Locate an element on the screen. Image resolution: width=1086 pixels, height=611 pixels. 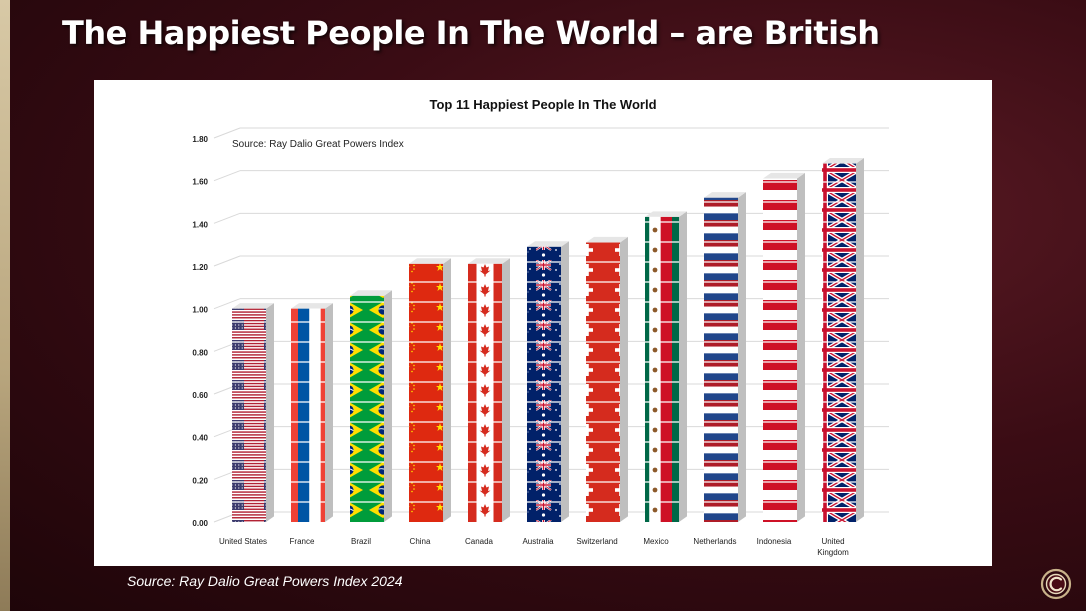
y-tick-label: 0.40 is located at coordinates (200, 438).